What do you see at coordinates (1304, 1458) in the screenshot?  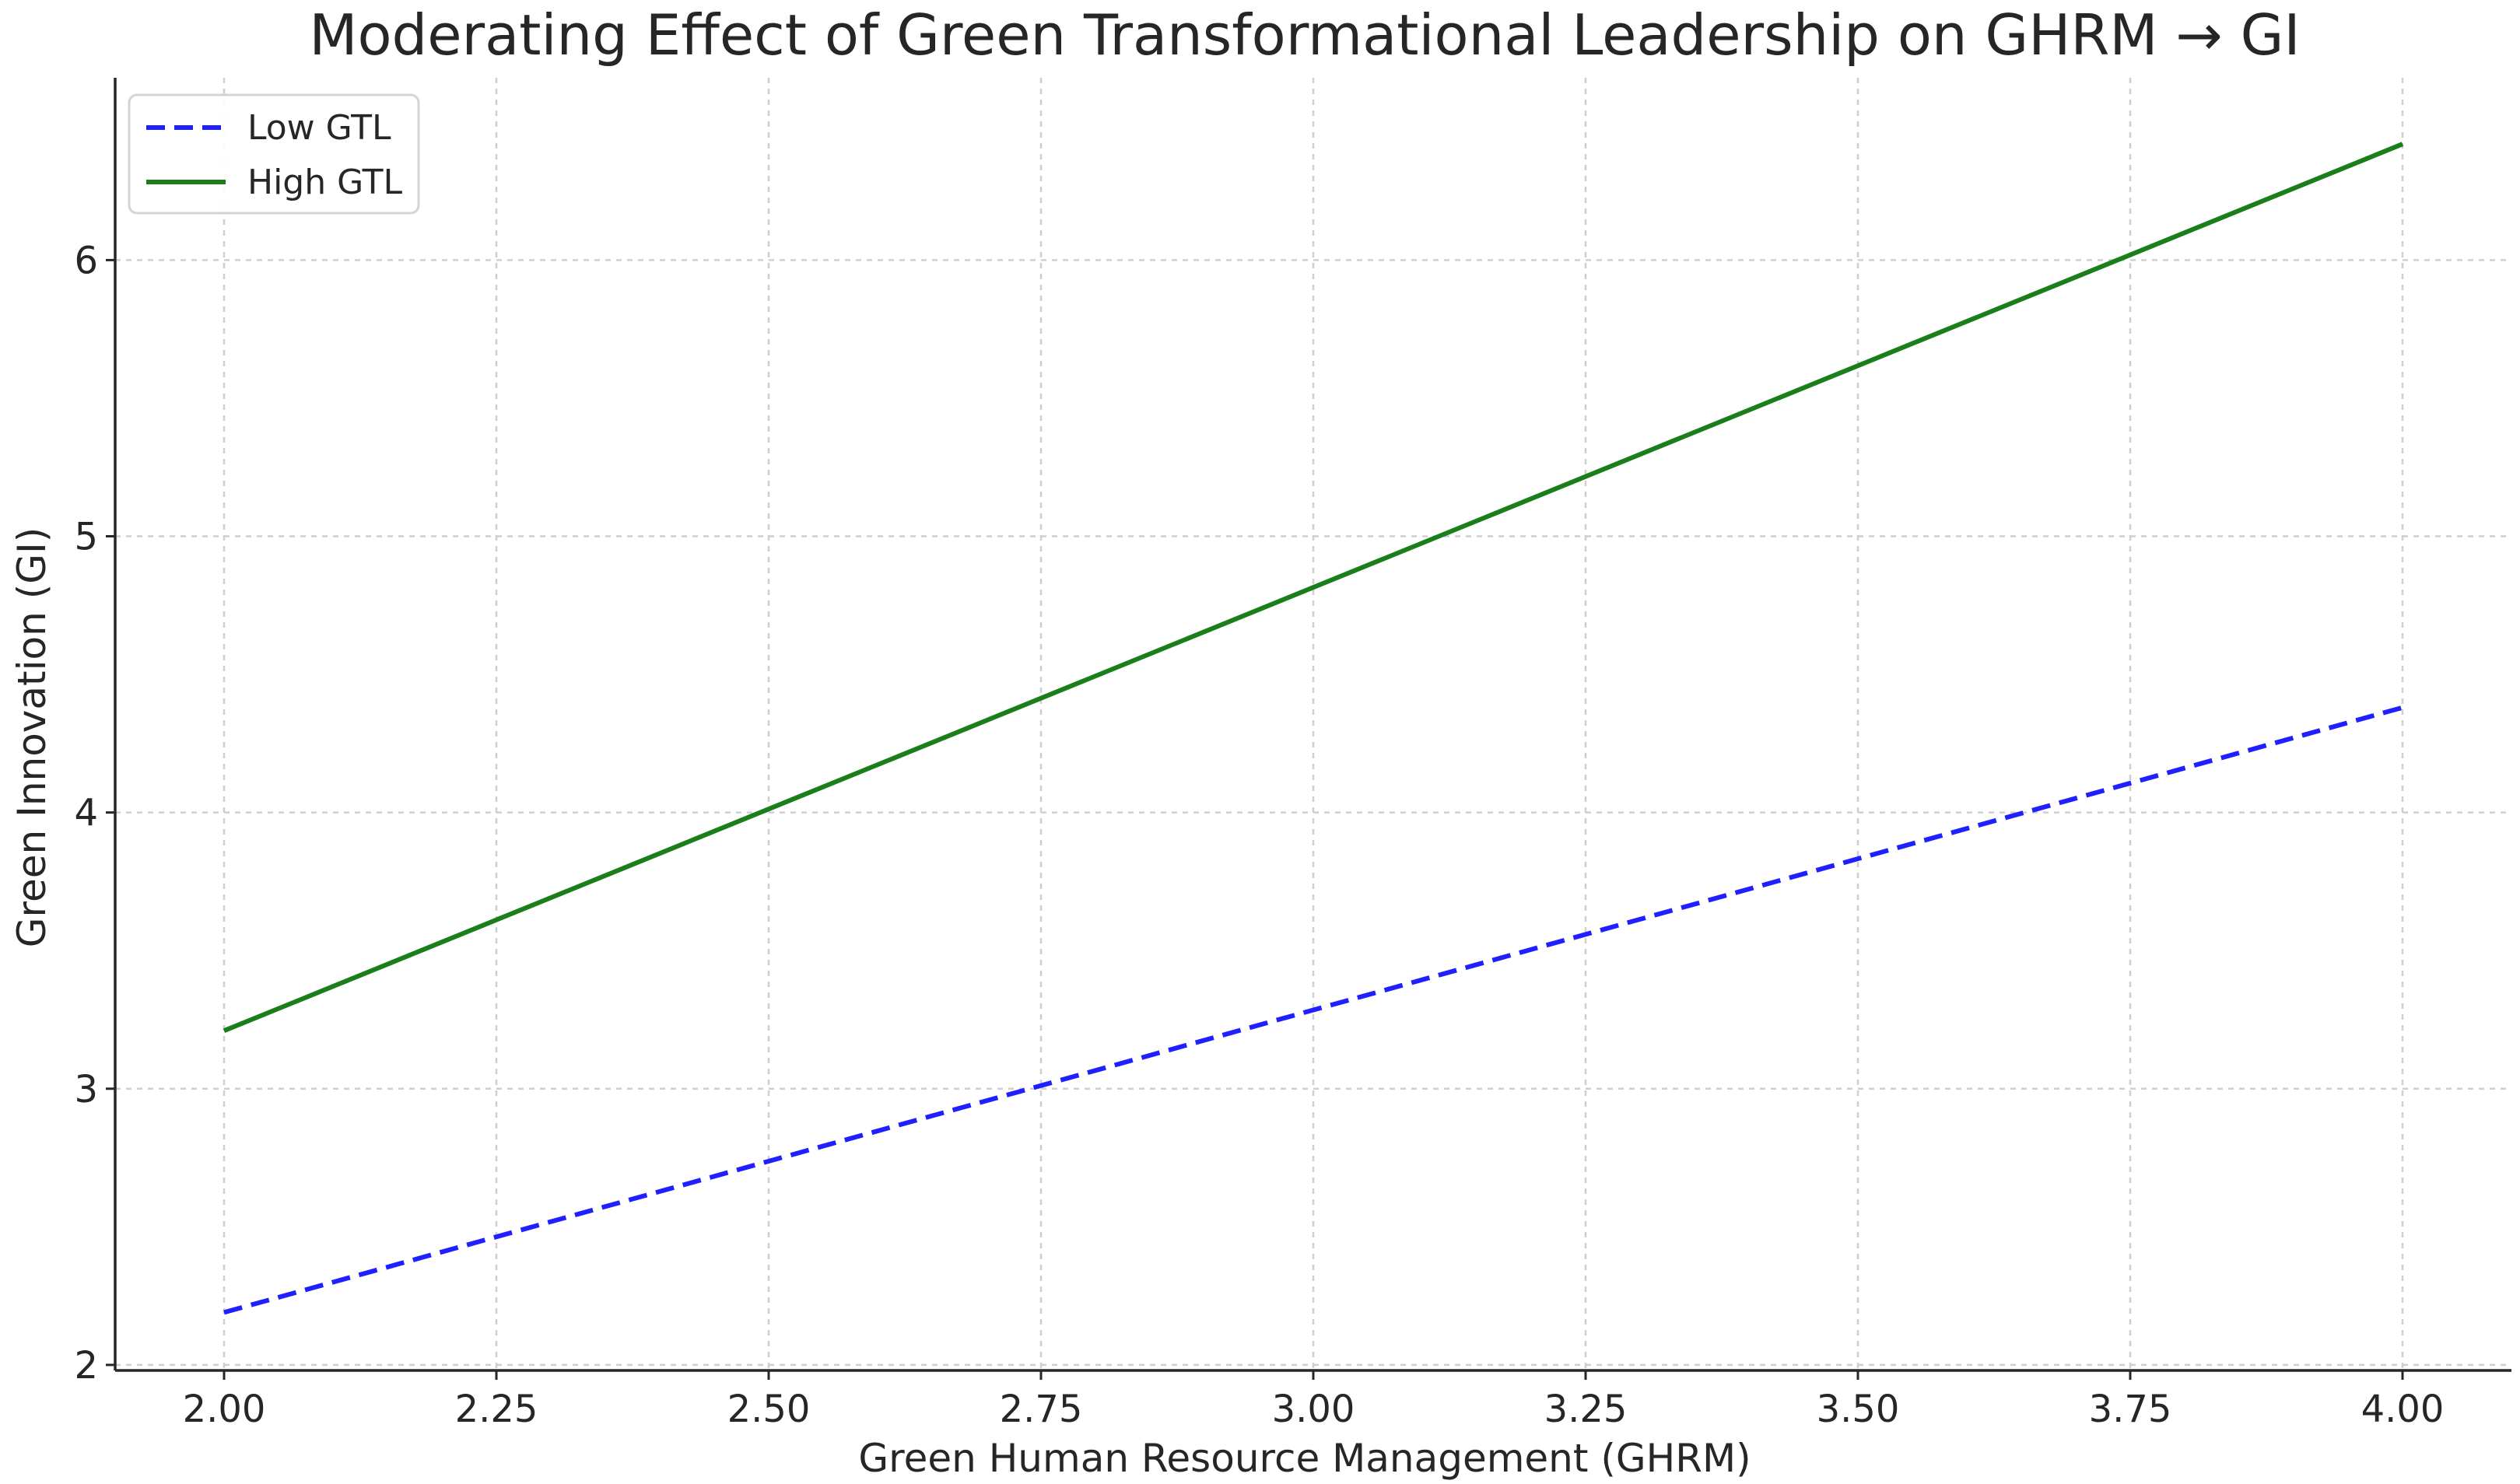 I see `x-axis-label: Green Human Resource Management (GHRM)` at bounding box center [1304, 1458].